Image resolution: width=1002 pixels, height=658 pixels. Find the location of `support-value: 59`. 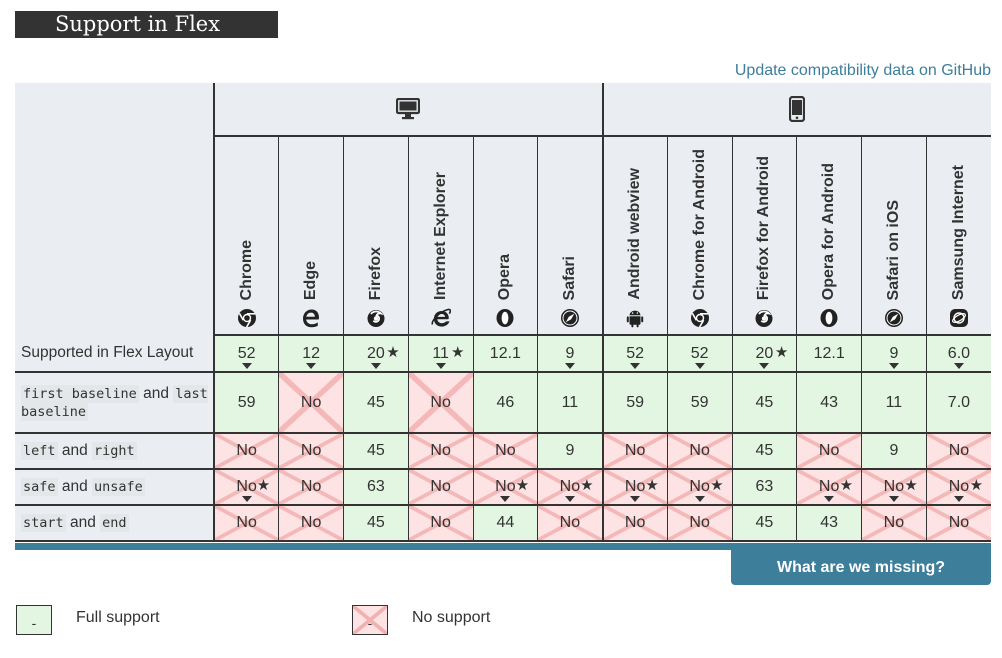

support-value: 59 is located at coordinates (635, 402).